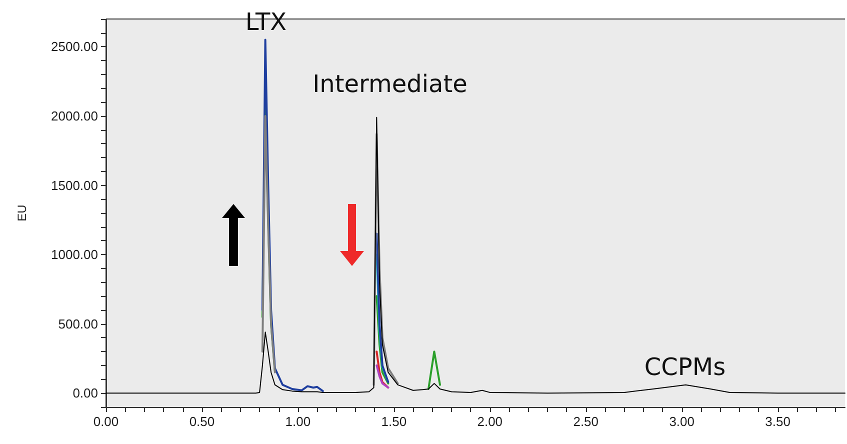 This screenshot has height=444, width=847. Describe the element at coordinates (78, 324) in the screenshot. I see `y-tick-label: 500.00` at that location.